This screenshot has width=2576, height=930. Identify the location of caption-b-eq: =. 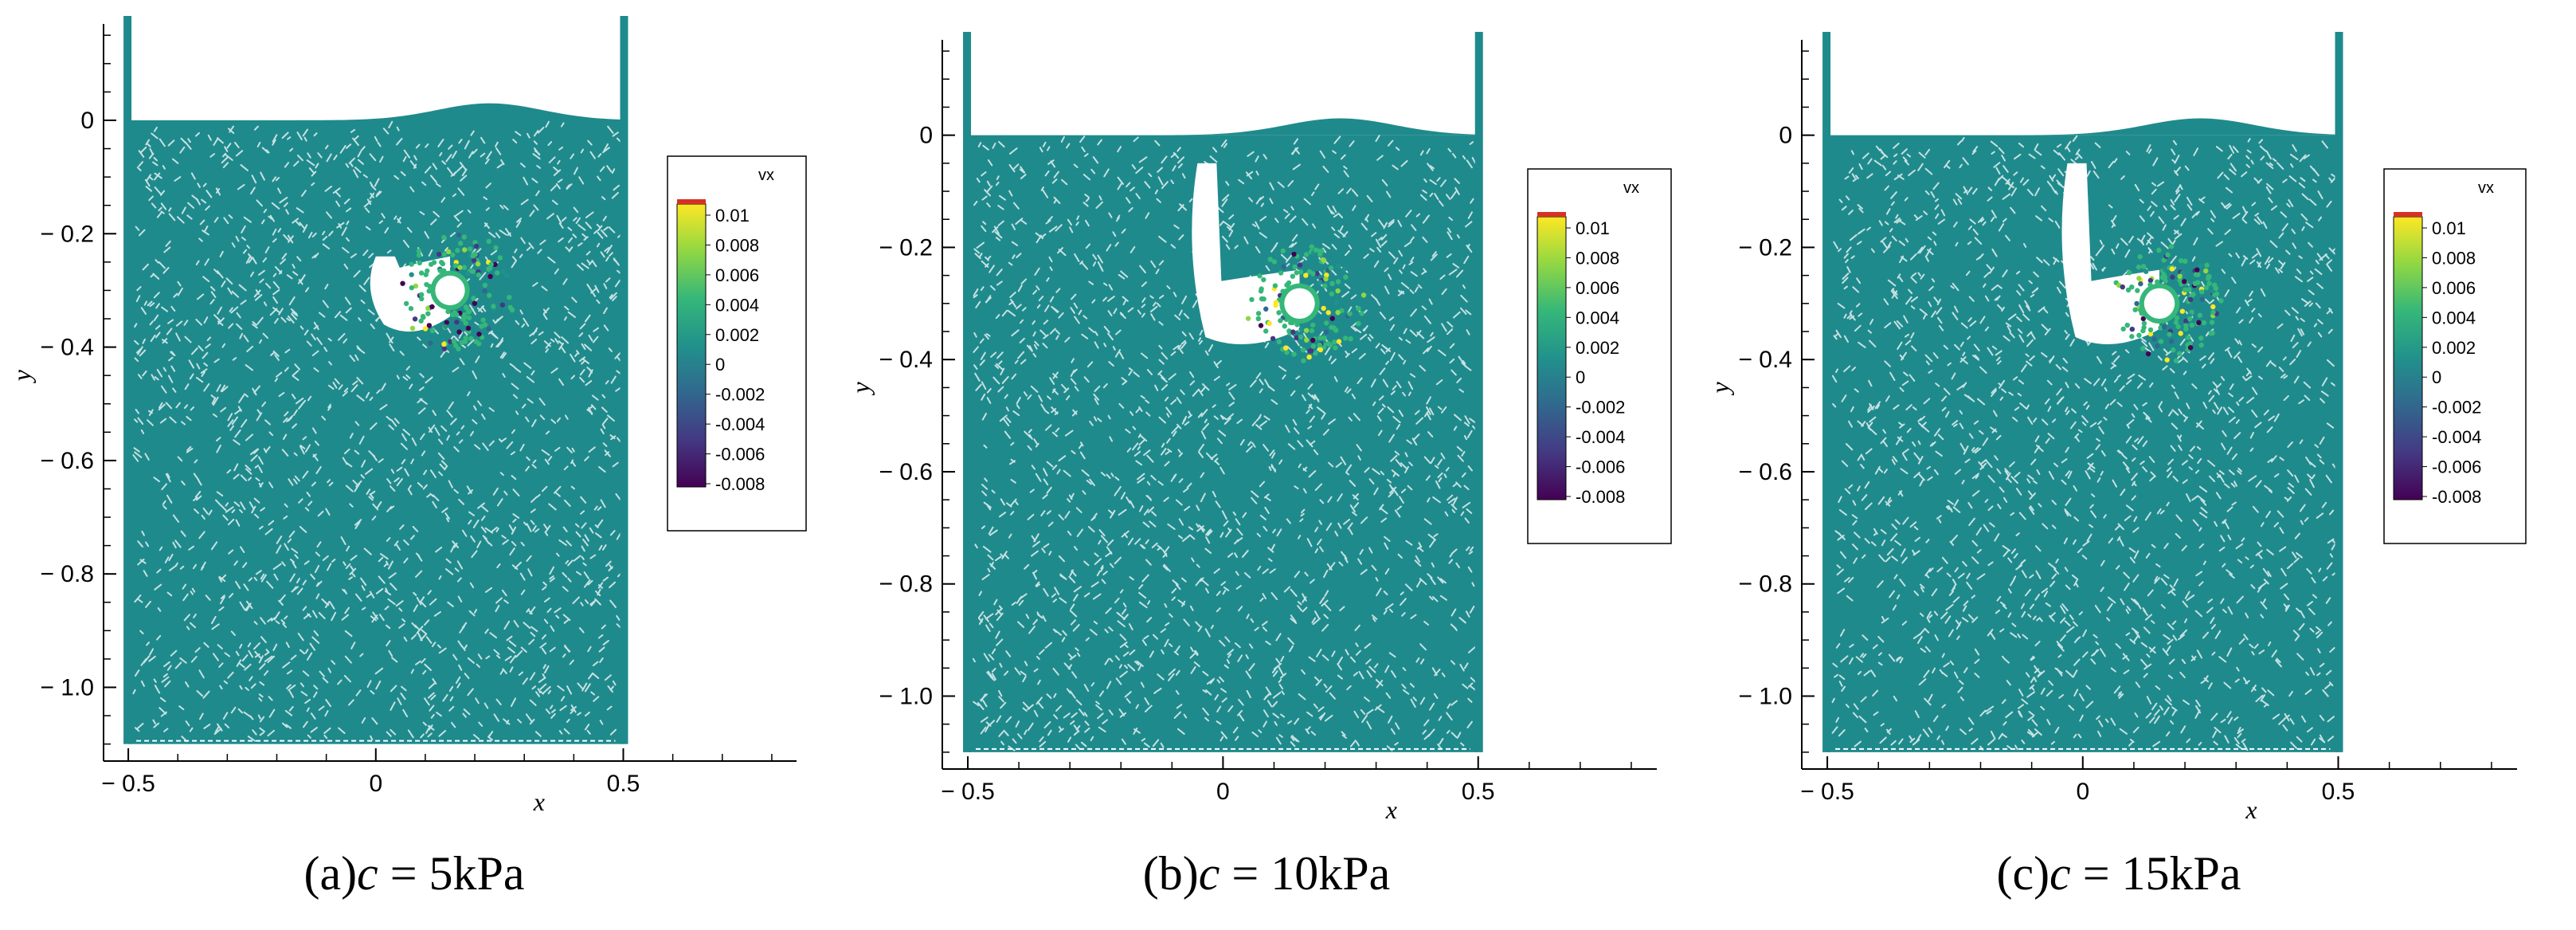
(1245, 874).